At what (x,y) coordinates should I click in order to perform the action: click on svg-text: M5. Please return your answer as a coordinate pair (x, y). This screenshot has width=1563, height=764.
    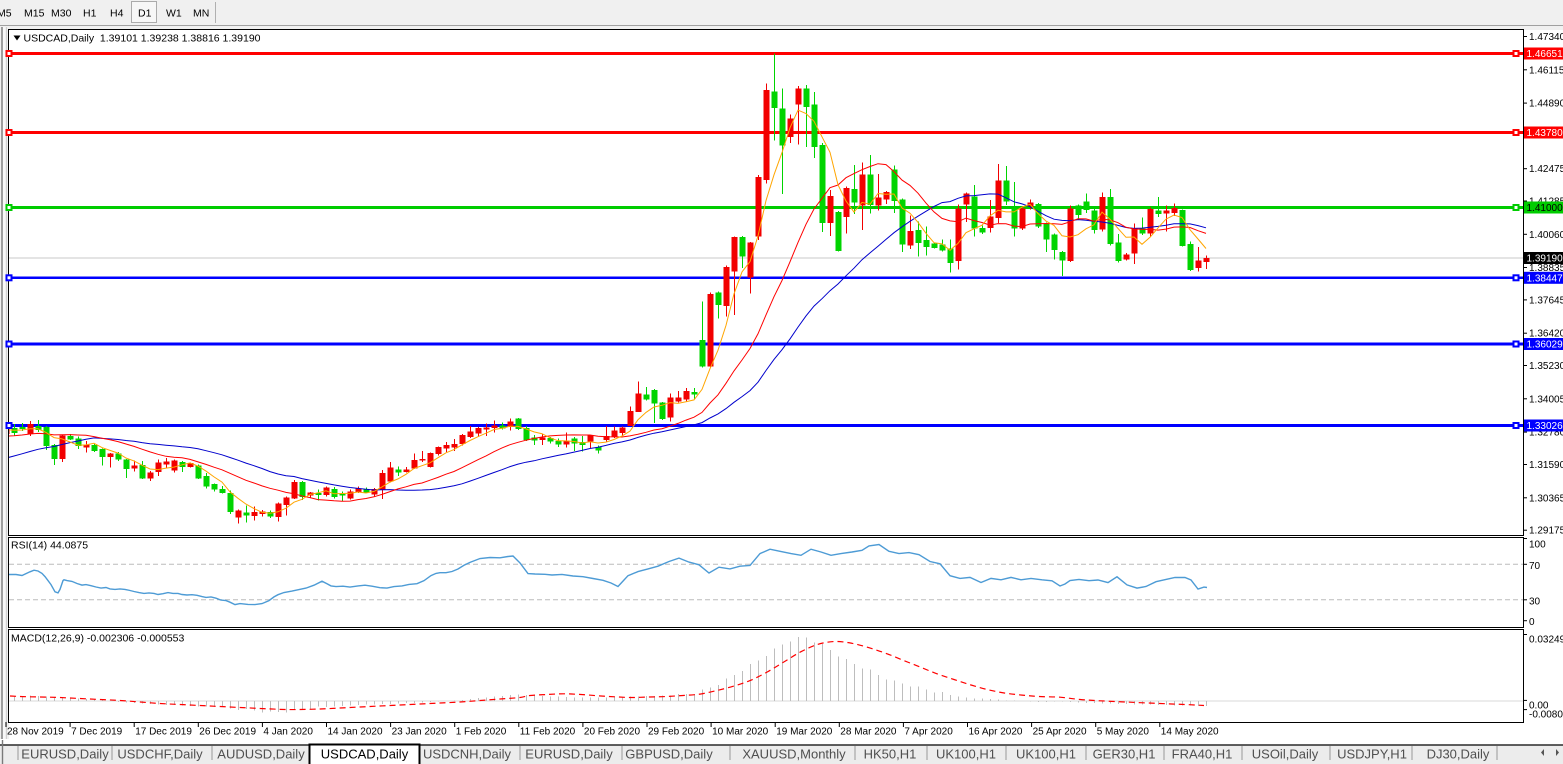
    Looking at the image, I should click on (6, 14).